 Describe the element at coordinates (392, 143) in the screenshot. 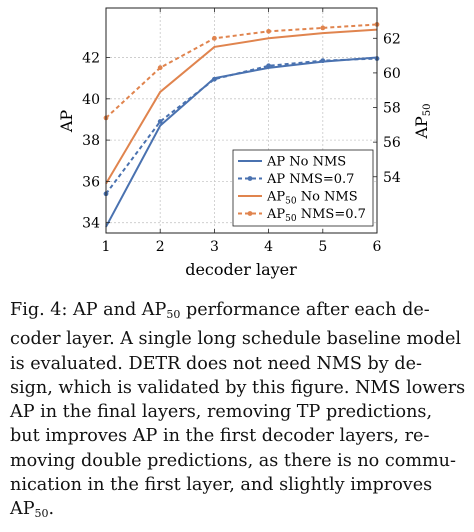

I see `y-tick-label-right: 56` at that location.